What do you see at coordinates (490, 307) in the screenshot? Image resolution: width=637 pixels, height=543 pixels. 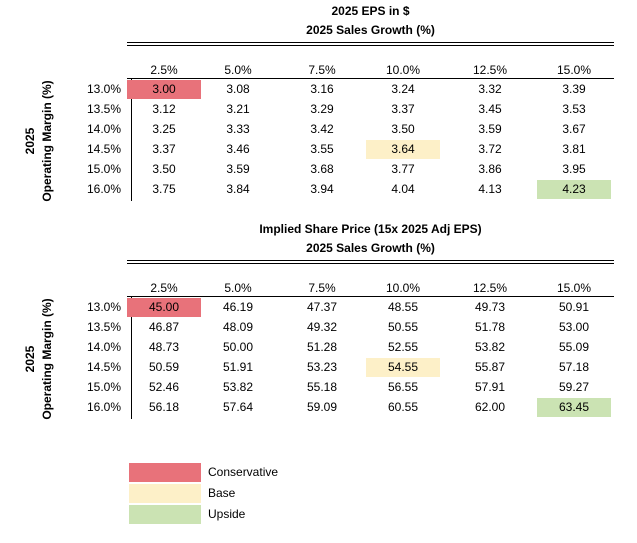 I see `table-cell: 49.73` at bounding box center [490, 307].